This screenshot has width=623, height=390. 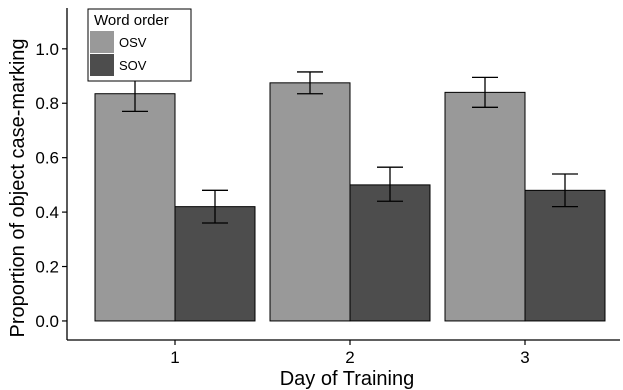 I want to click on y-tick-label: 1.0, so click(x=47, y=49).